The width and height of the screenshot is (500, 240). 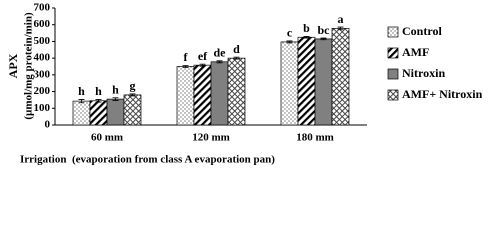 What do you see at coordinates (48, 125) in the screenshot?
I see `y-tick-label: 0` at bounding box center [48, 125].